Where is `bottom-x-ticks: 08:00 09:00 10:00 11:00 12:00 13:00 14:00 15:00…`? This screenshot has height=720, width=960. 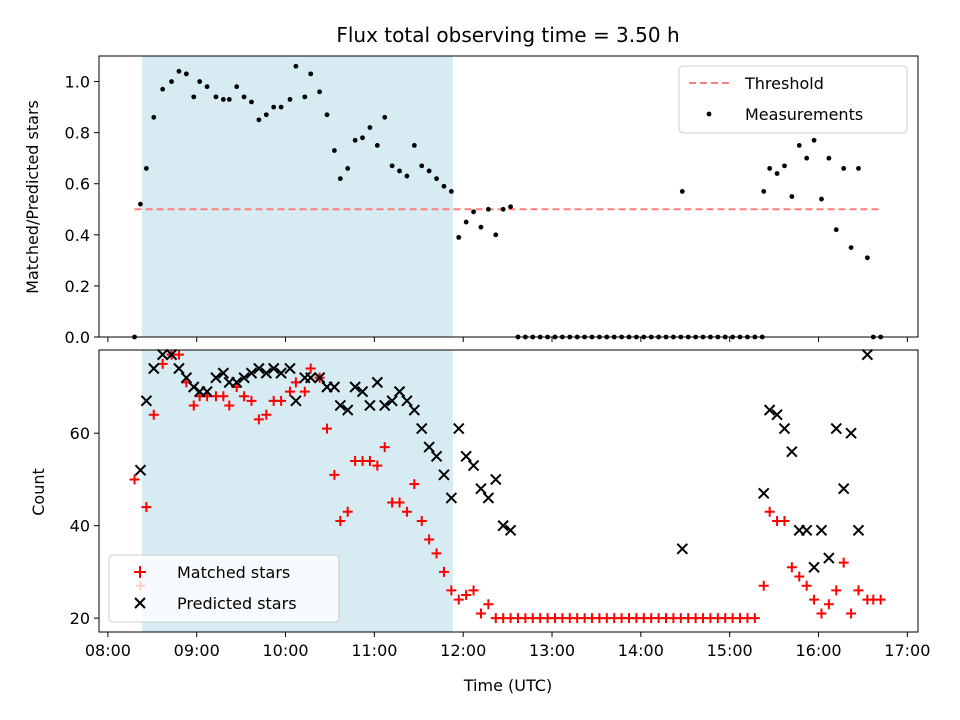
bottom-x-ticks: 08:00 09:00 10:00 11:00 12:00 13:00 14:00 15:00… is located at coordinates (507, 646).